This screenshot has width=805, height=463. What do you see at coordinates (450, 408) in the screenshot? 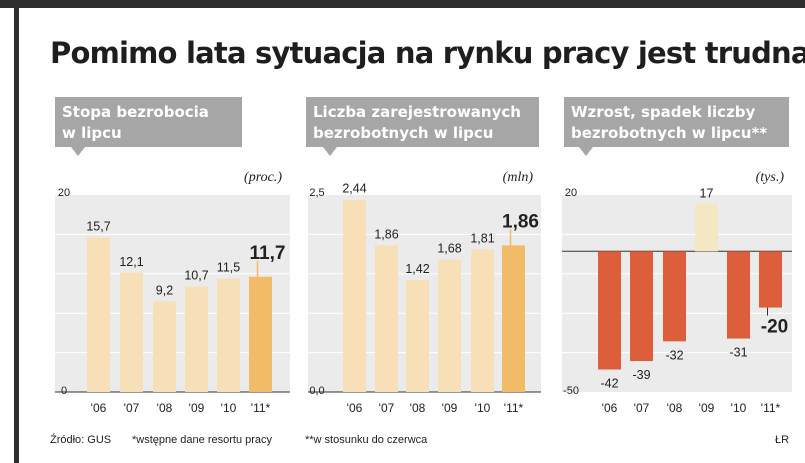
I see `chart-2-category-label: '09` at bounding box center [450, 408].